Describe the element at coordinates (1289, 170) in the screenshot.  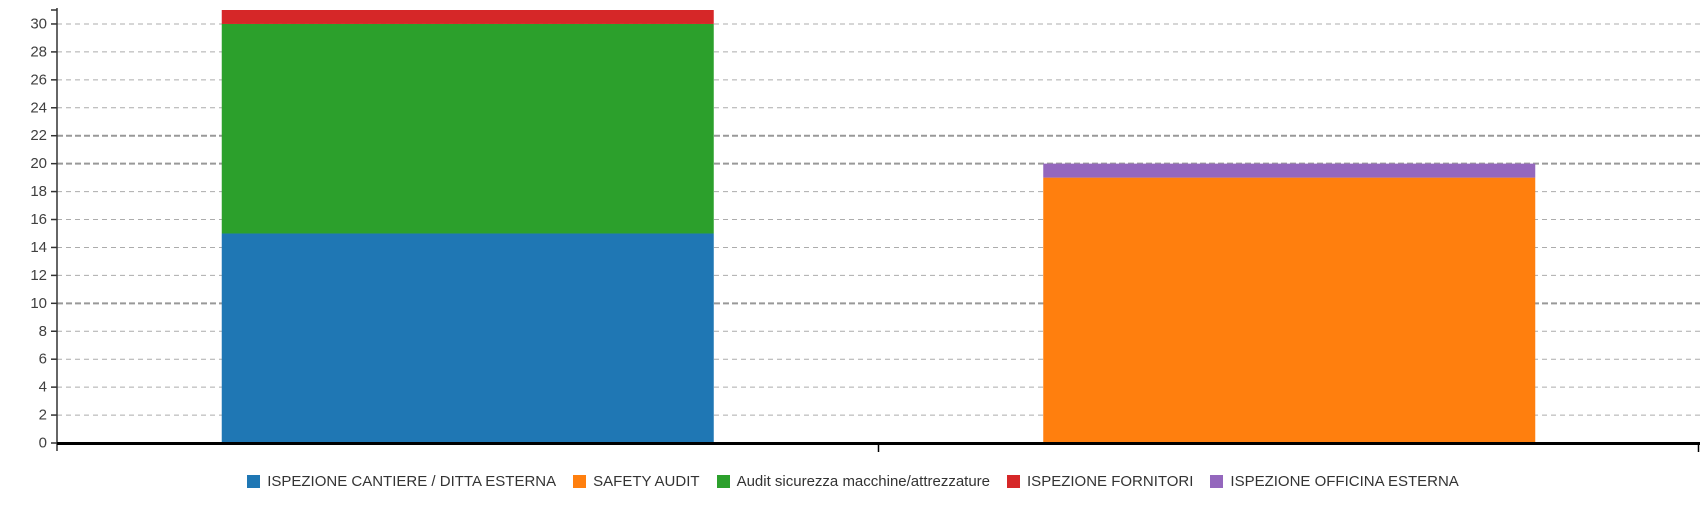
I see `bar-2-segment-ispezione-officina-esterna` at that location.